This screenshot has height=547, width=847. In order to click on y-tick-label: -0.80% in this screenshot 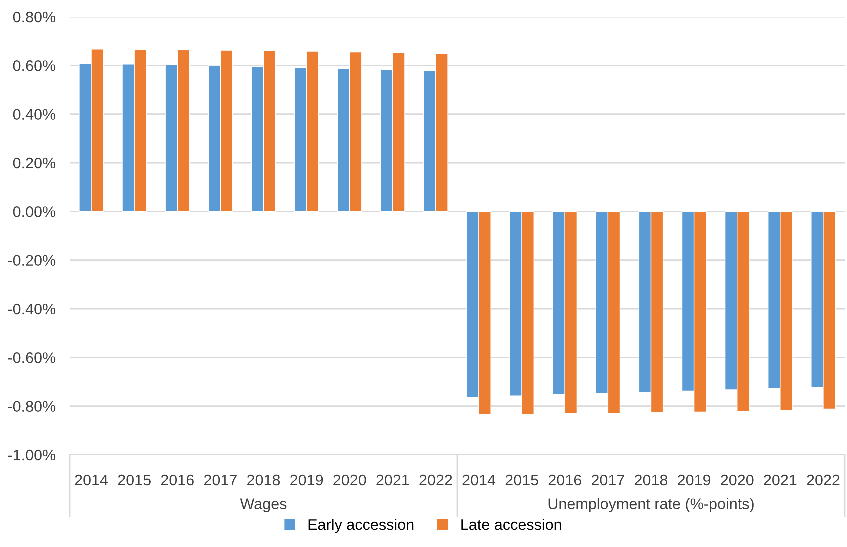, I will do `click(32, 406)`.